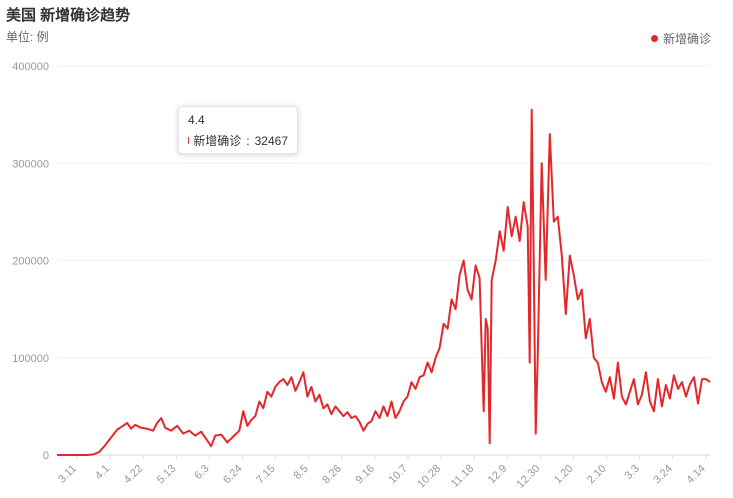 Image resolution: width=733 pixels, height=498 pixels. I want to click on x-tick-label: 10.7, so click(398, 475).